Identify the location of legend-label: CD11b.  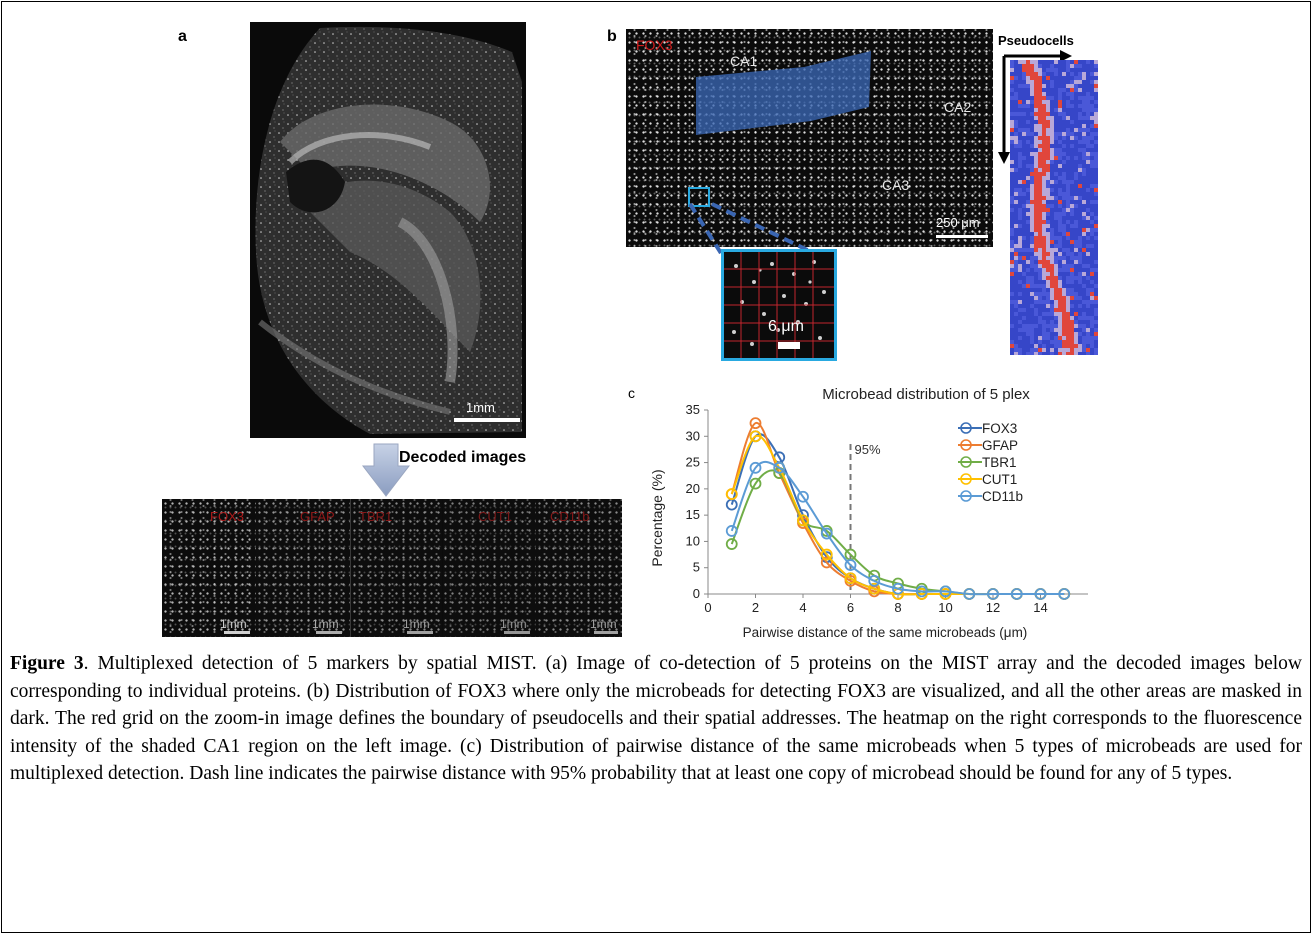
(1002, 496).